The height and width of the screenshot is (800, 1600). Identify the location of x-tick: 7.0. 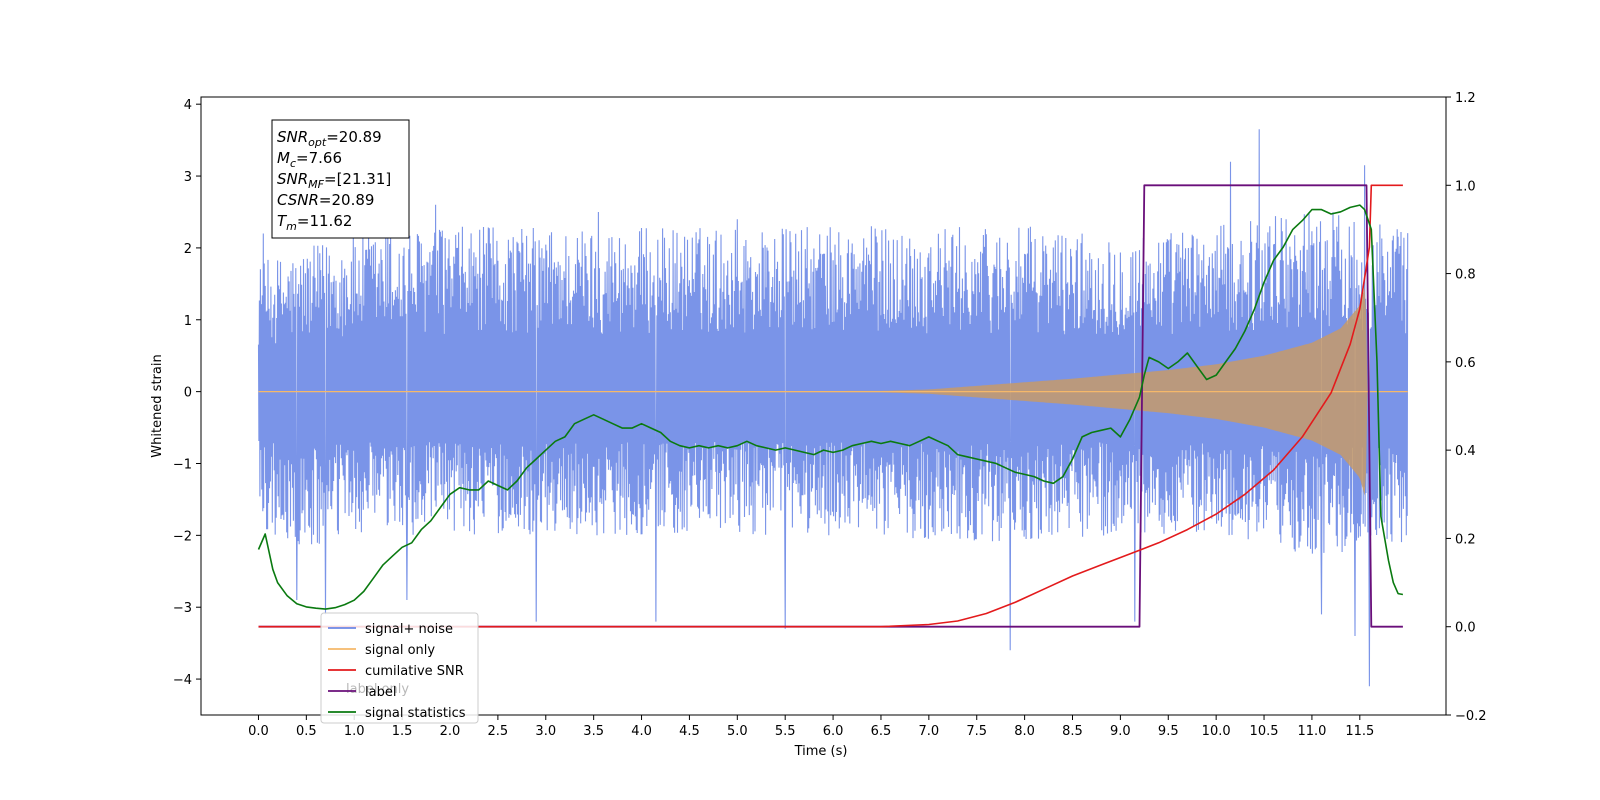
(929, 727).